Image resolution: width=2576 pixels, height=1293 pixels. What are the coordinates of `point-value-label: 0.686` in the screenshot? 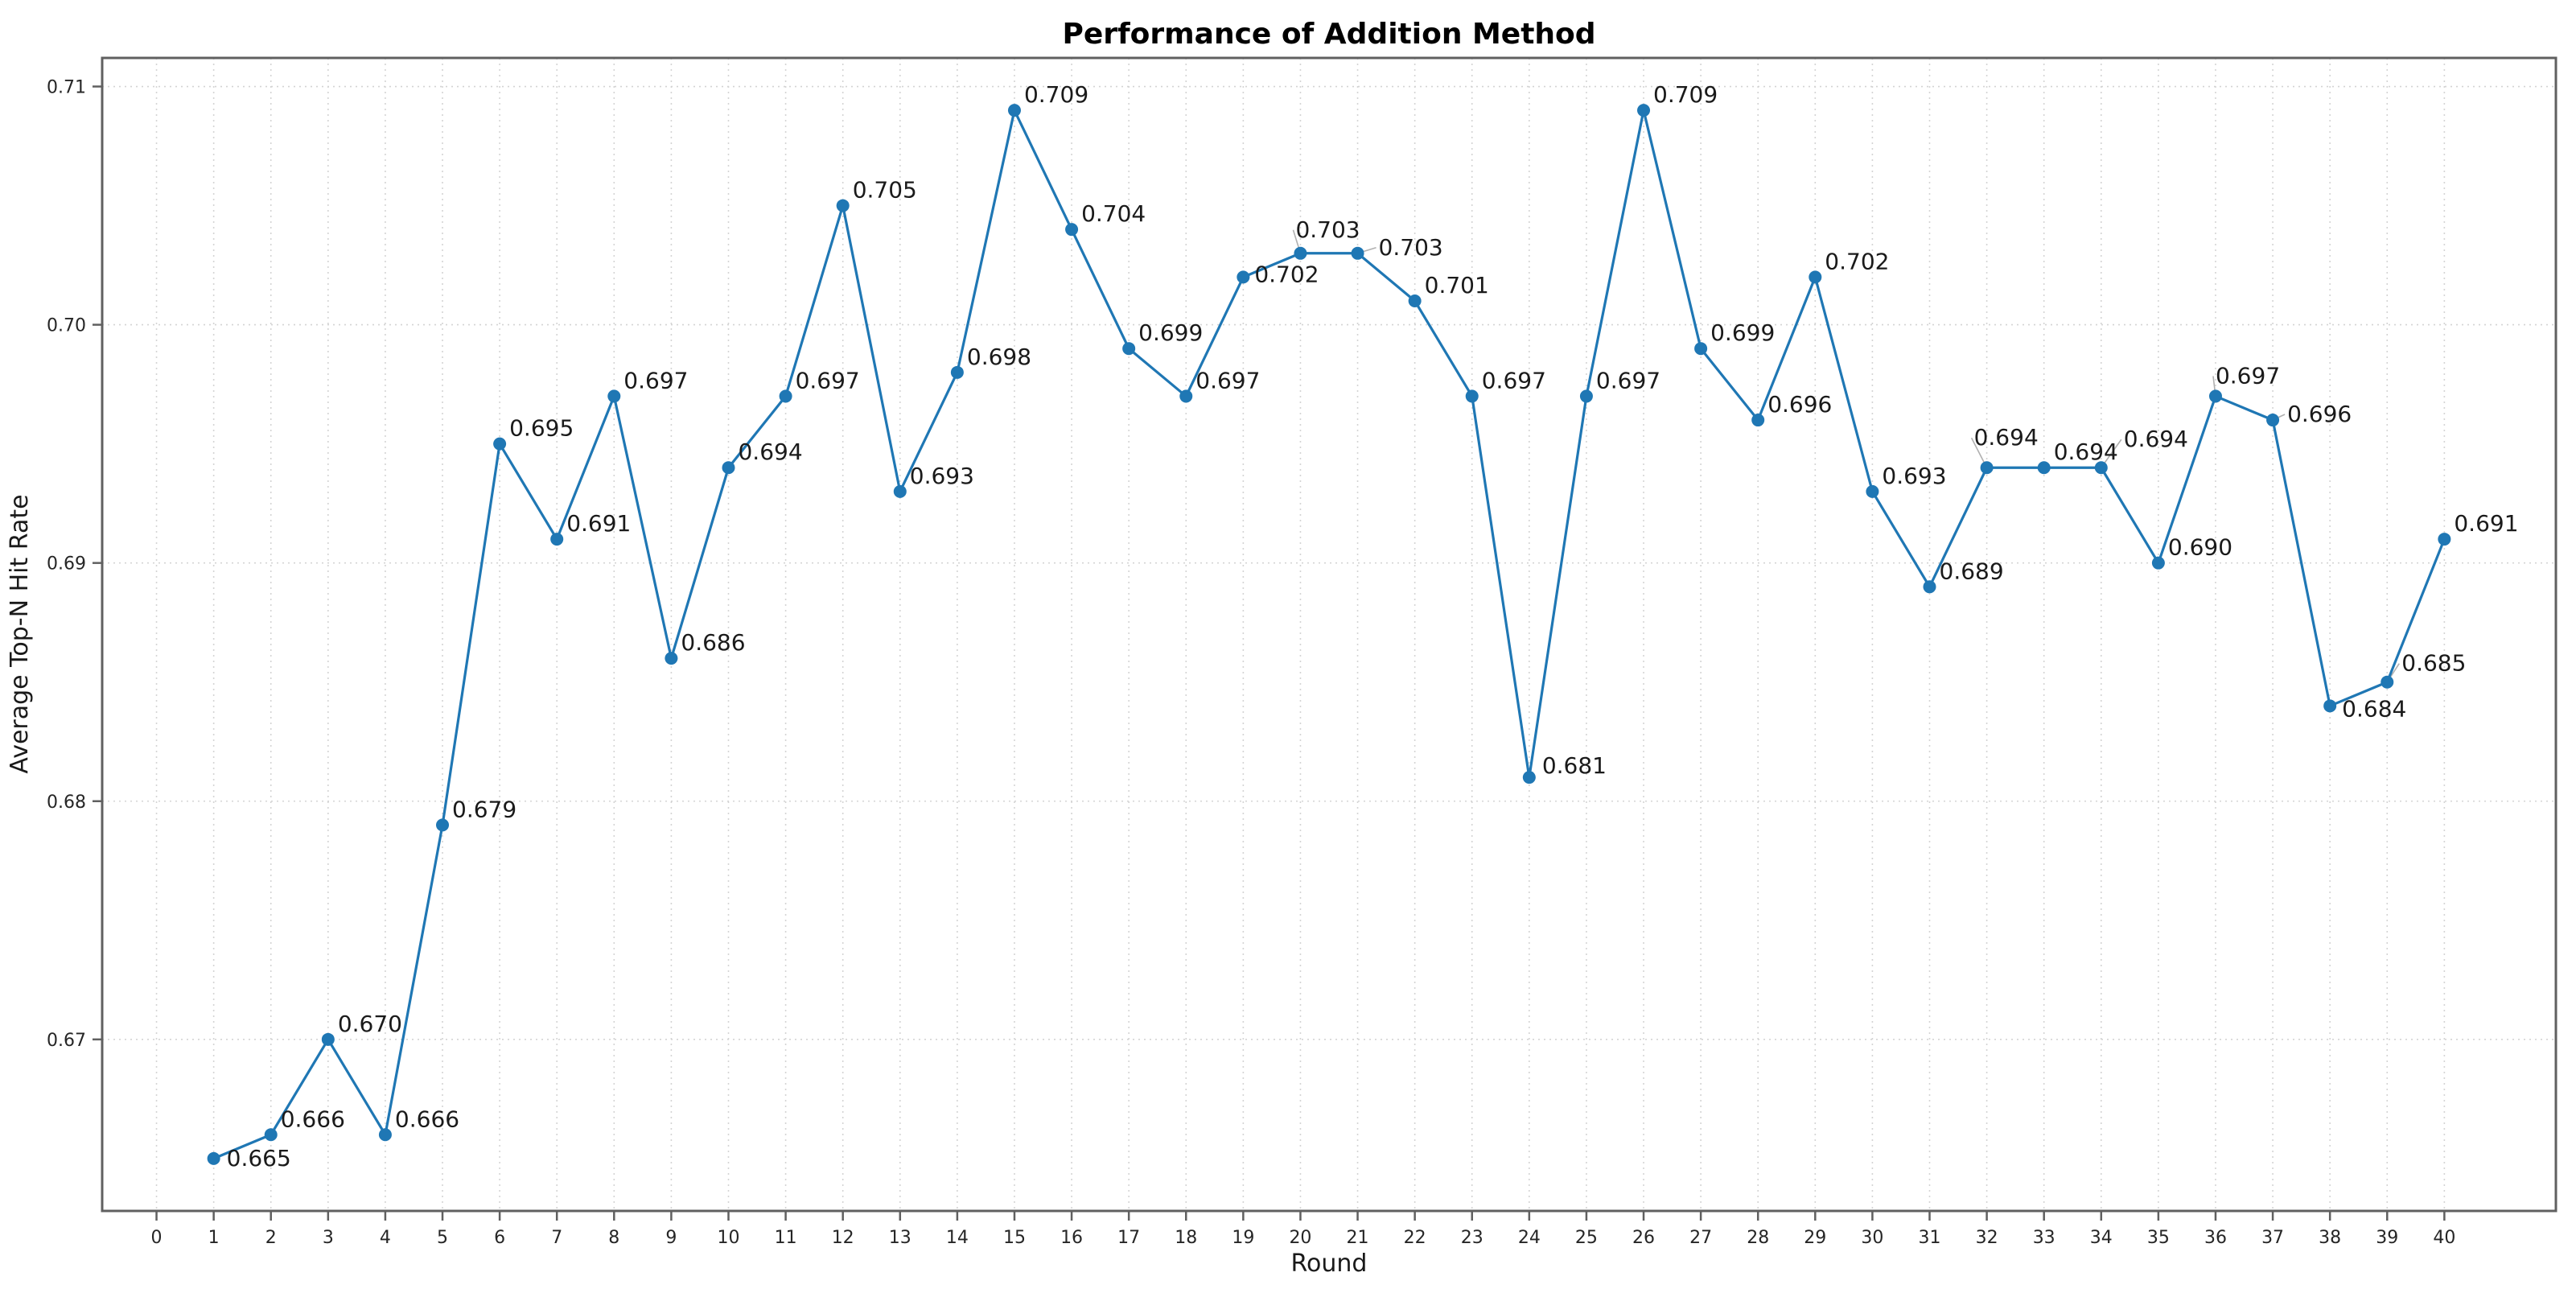 It's located at (713, 642).